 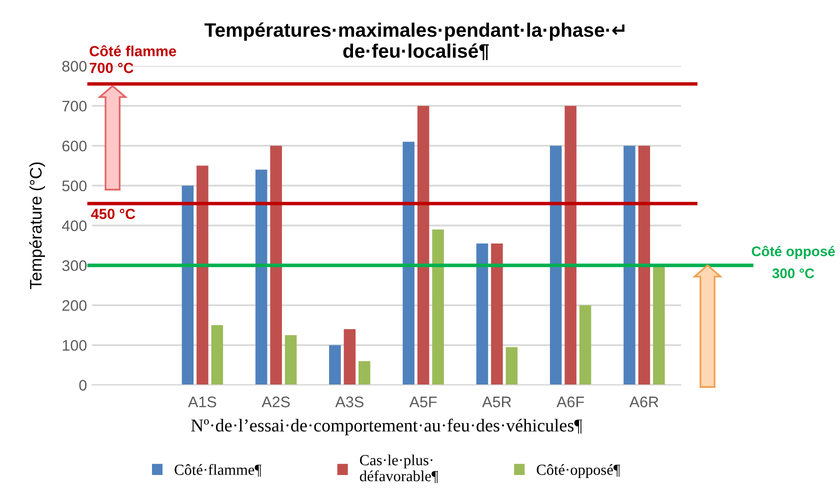 What do you see at coordinates (497, 402) in the screenshot?
I see `x-tick-label: A5R` at bounding box center [497, 402].